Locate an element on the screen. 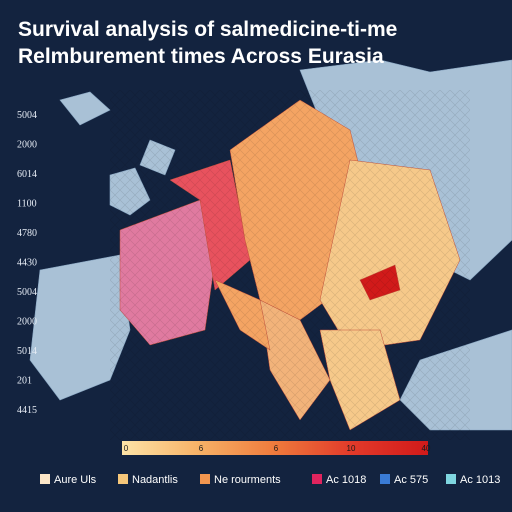  side-label: 6014 is located at coordinates (27, 174).